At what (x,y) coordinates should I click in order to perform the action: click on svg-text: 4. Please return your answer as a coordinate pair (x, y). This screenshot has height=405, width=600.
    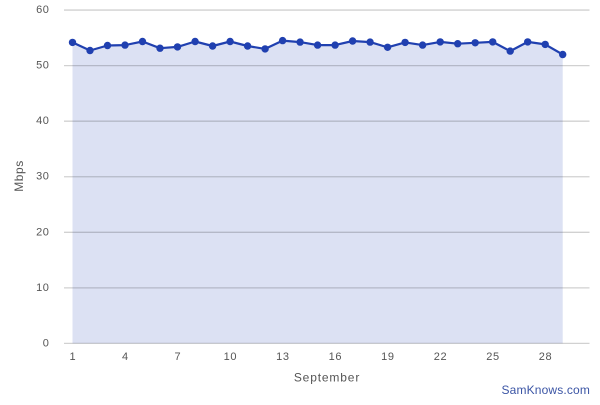
    Looking at the image, I should click on (125, 357).